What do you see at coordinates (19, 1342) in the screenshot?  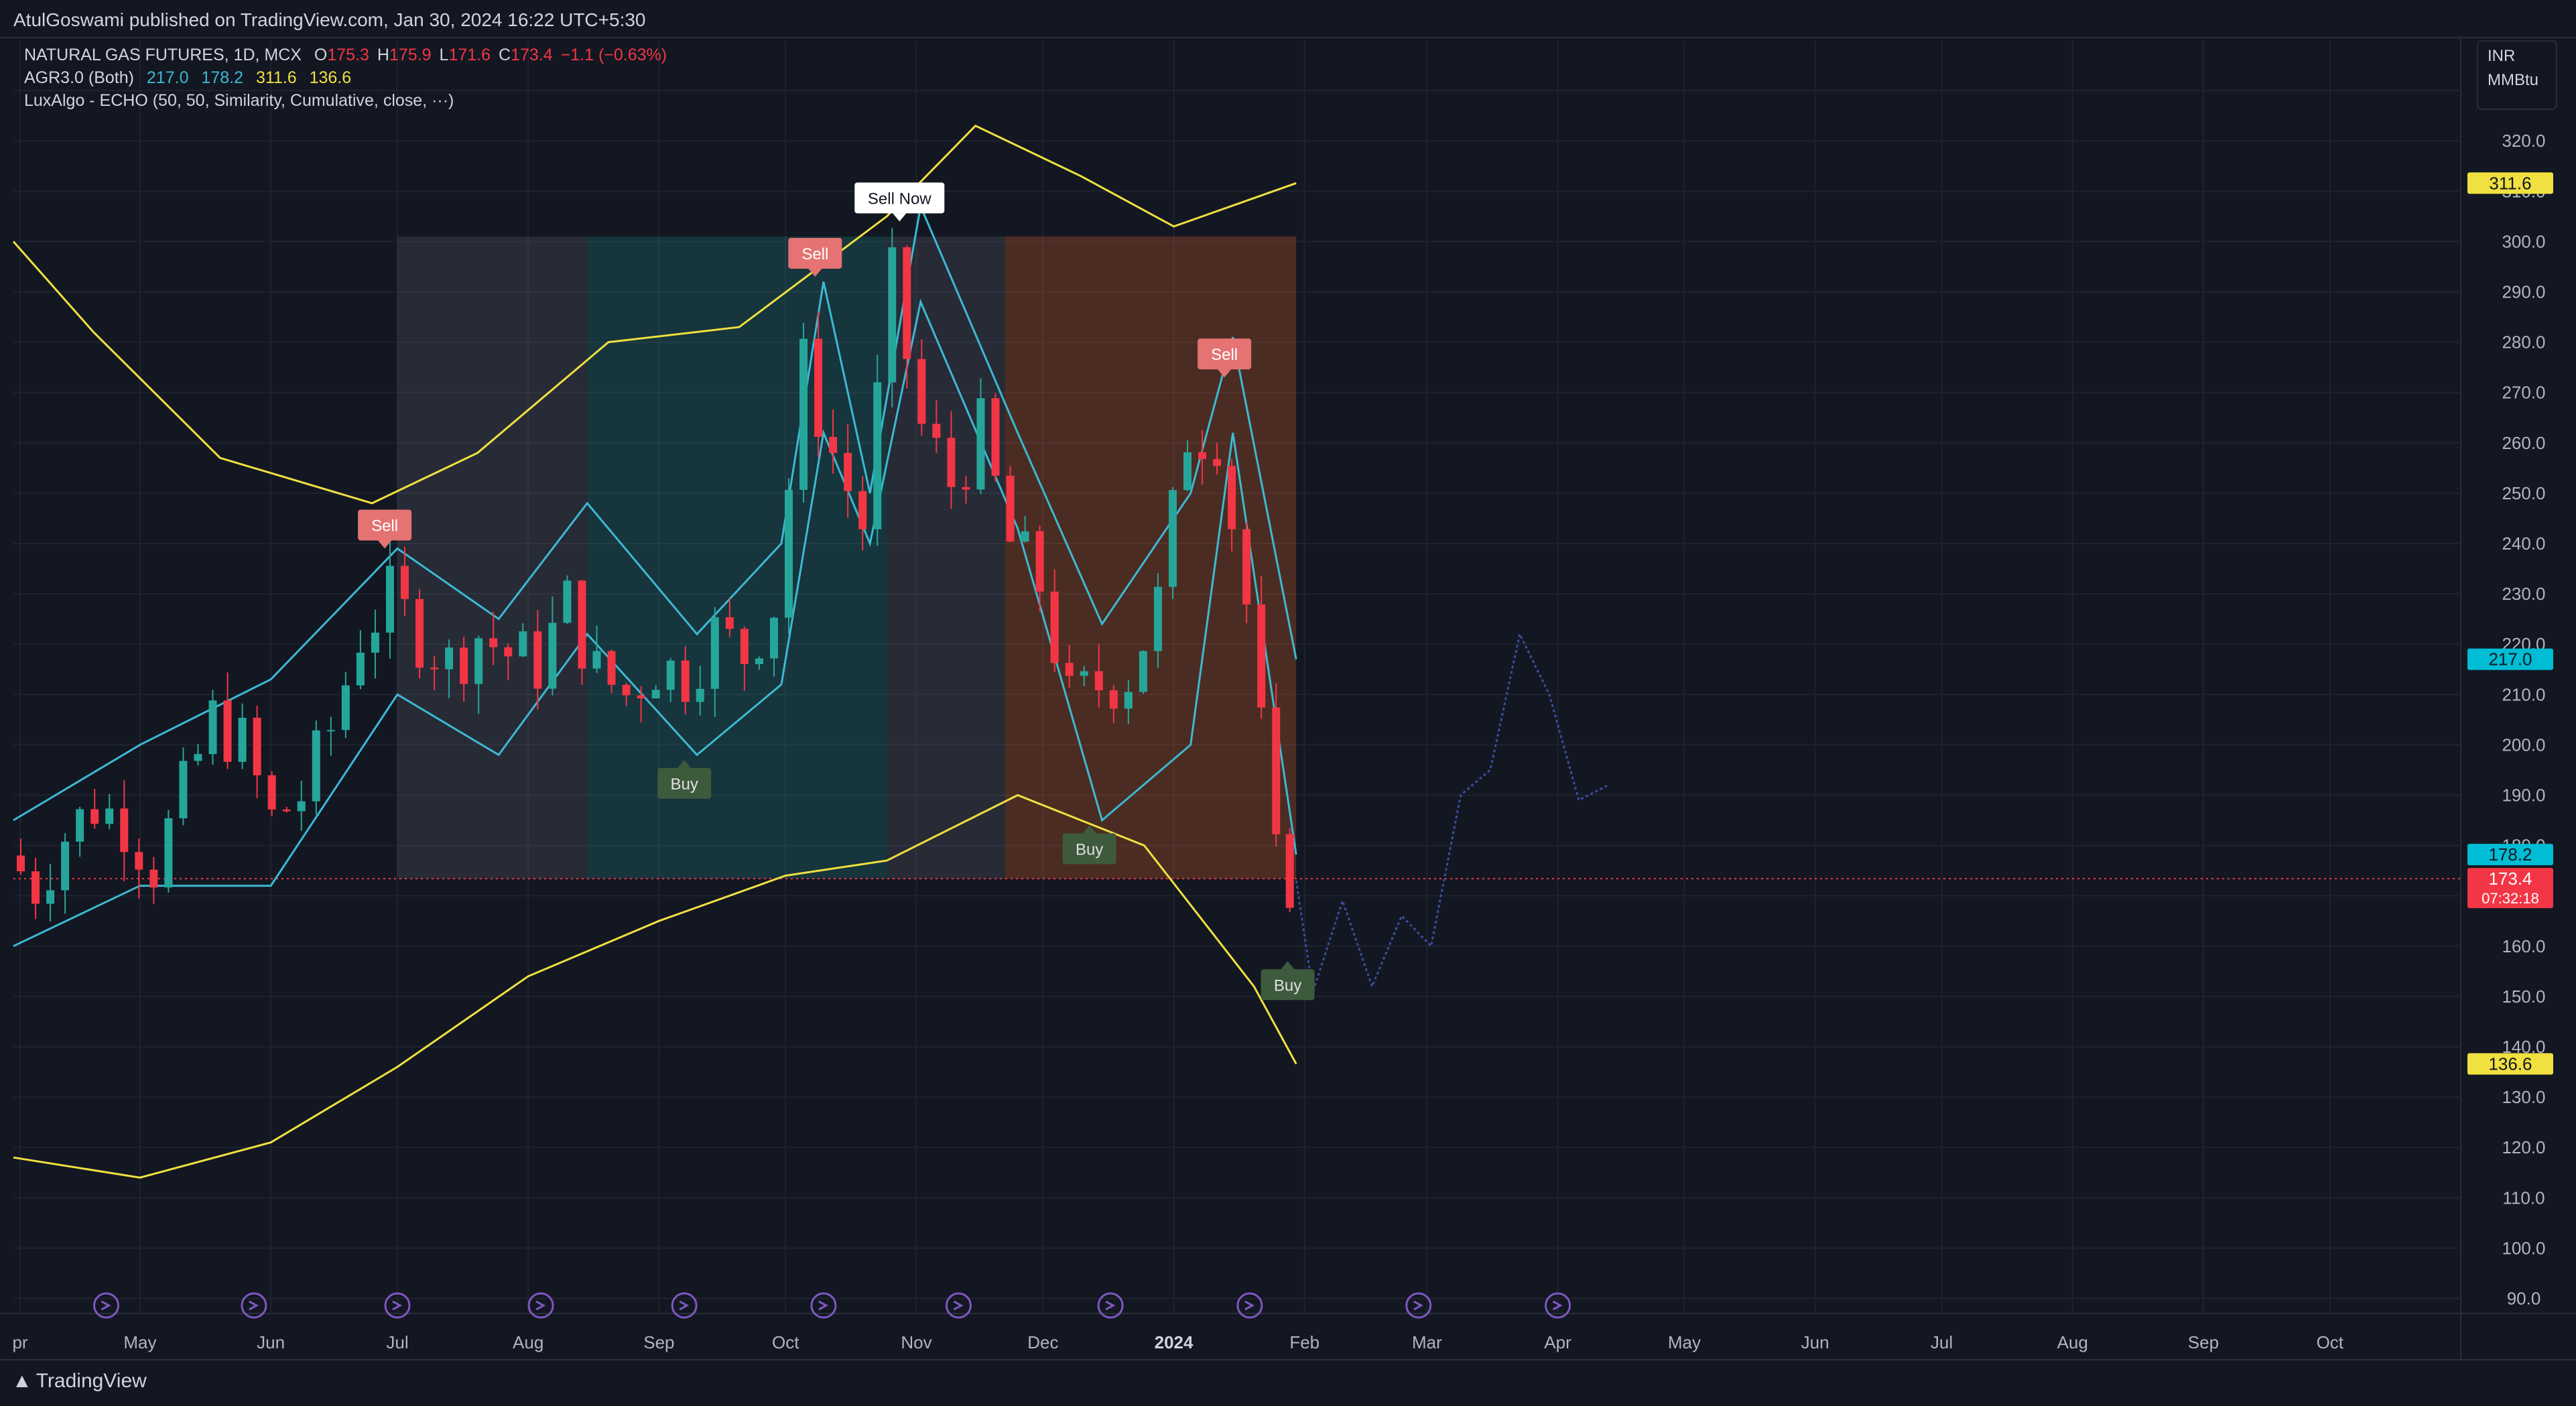 I see `x-tick-label: pr` at bounding box center [19, 1342].